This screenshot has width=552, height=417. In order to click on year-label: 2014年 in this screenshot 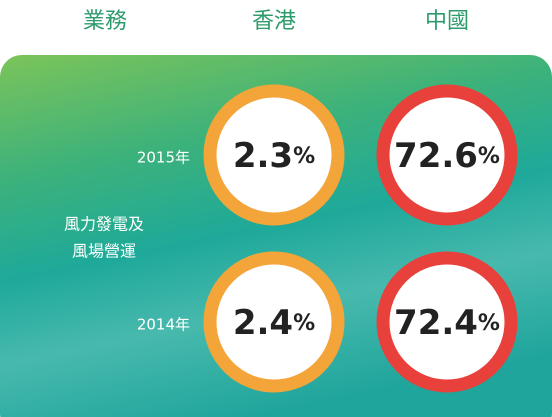, I will do `click(163, 325)`.